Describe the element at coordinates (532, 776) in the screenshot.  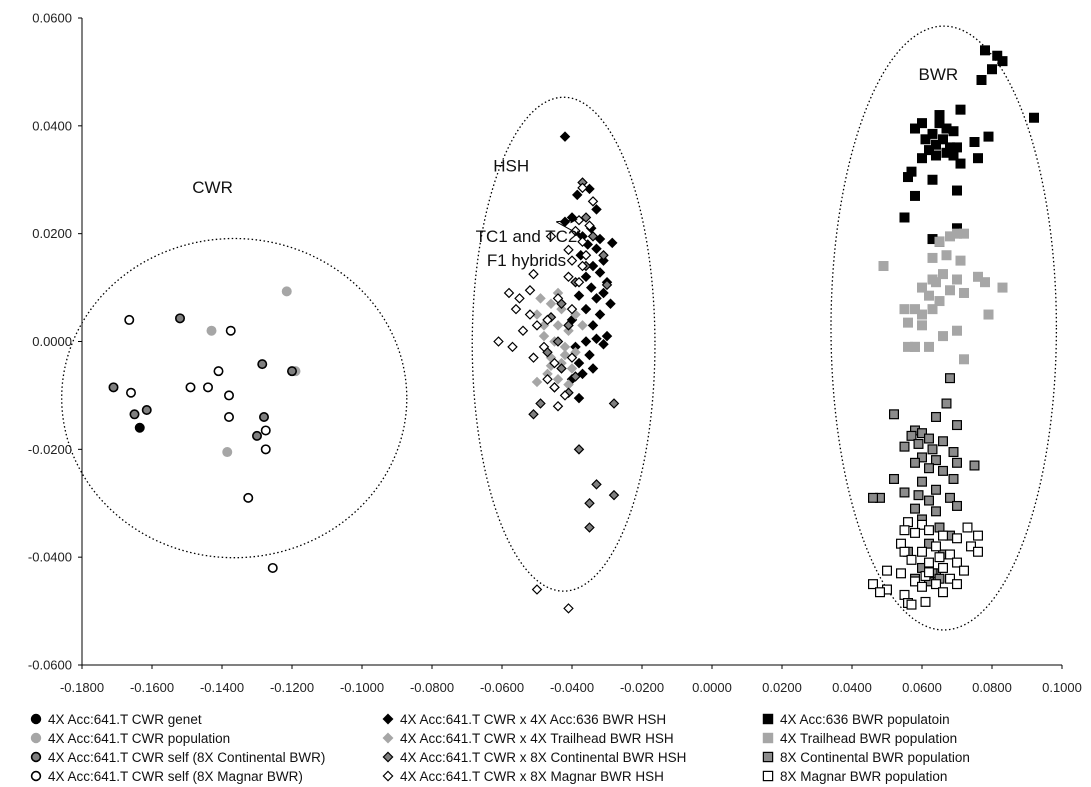
I see `legend-label: 4X Acc:641.T CWR x 8X Magnar BWR HSH` at that location.